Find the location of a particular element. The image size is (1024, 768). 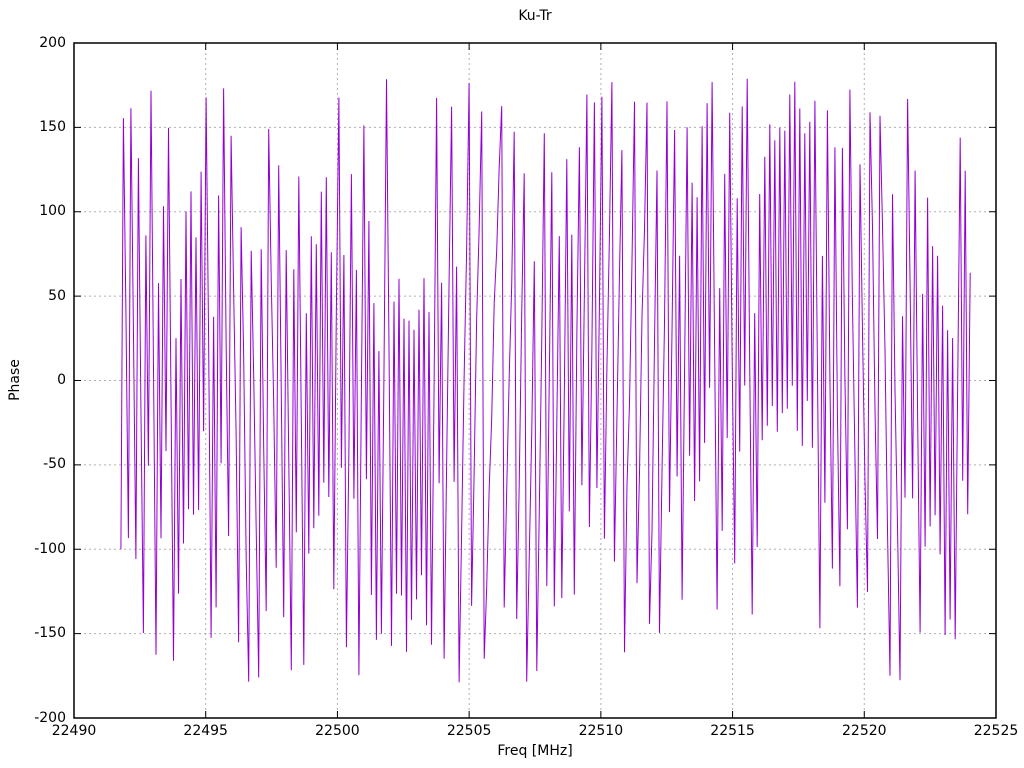

x-axis-label: Freq [MHz] is located at coordinates (535, 751).